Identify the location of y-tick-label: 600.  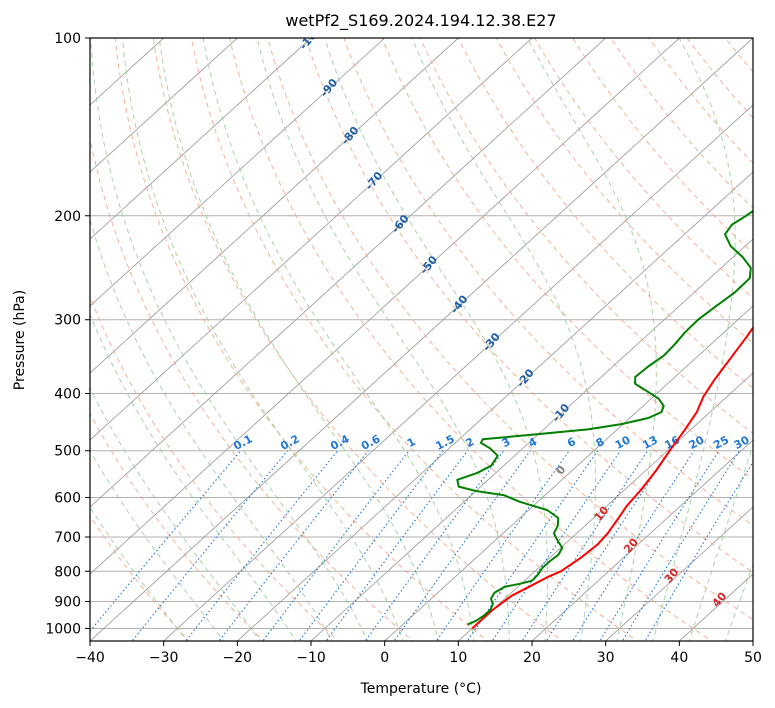
(67, 498).